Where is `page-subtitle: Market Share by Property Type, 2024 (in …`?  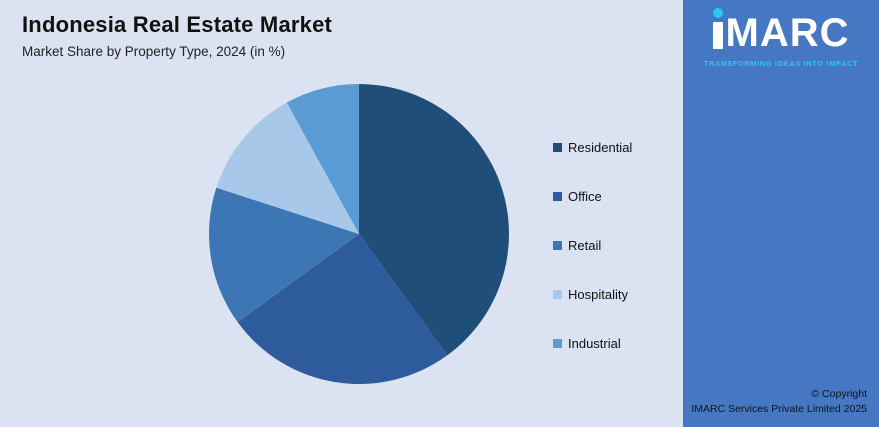 page-subtitle: Market Share by Property Type, 2024 (in … is located at coordinates (154, 51).